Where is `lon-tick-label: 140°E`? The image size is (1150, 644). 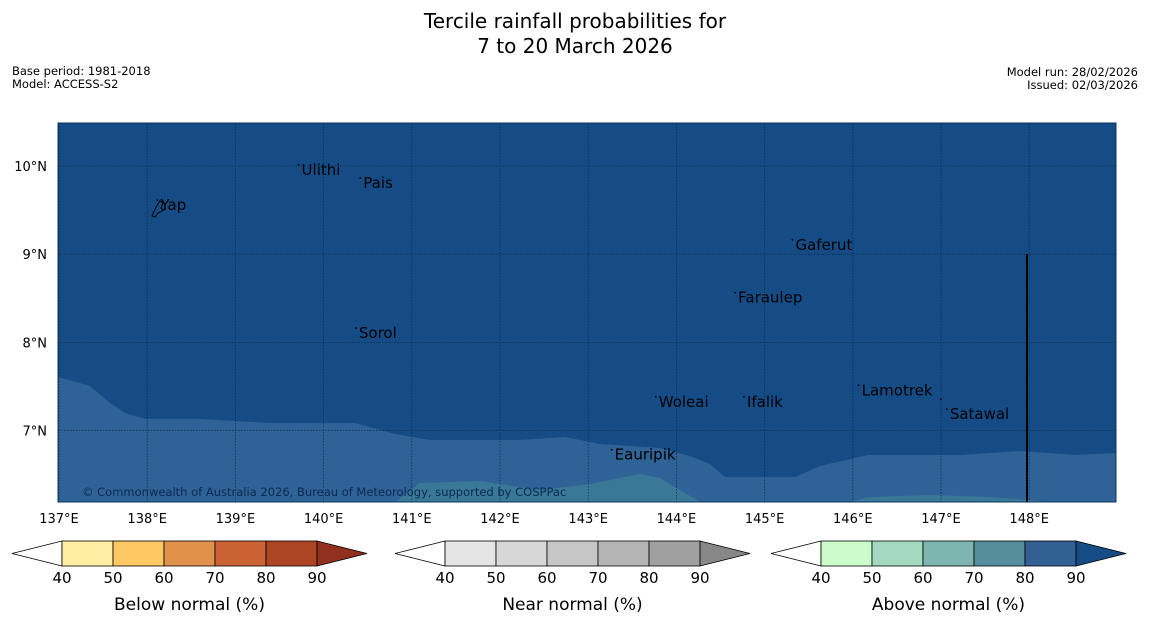 lon-tick-label: 140°E is located at coordinates (324, 519).